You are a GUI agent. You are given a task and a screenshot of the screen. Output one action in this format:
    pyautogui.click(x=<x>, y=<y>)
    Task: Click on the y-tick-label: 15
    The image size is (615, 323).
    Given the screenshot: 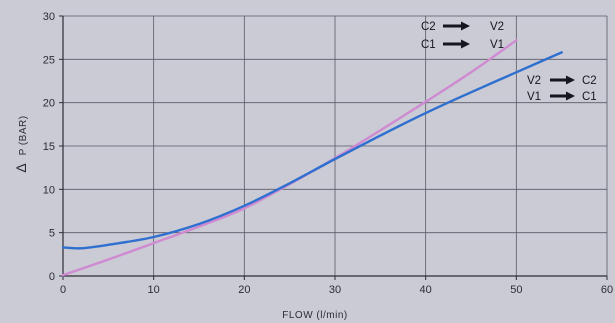 What is the action you would take?
    pyautogui.click(x=49, y=147)
    